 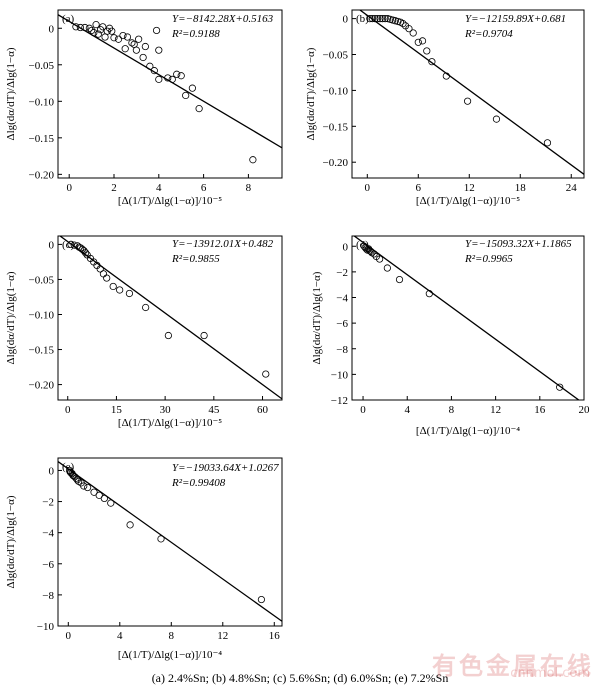 What do you see at coordinates (48, 596) in the screenshot?
I see `y-tick-label: −8` at bounding box center [48, 596].